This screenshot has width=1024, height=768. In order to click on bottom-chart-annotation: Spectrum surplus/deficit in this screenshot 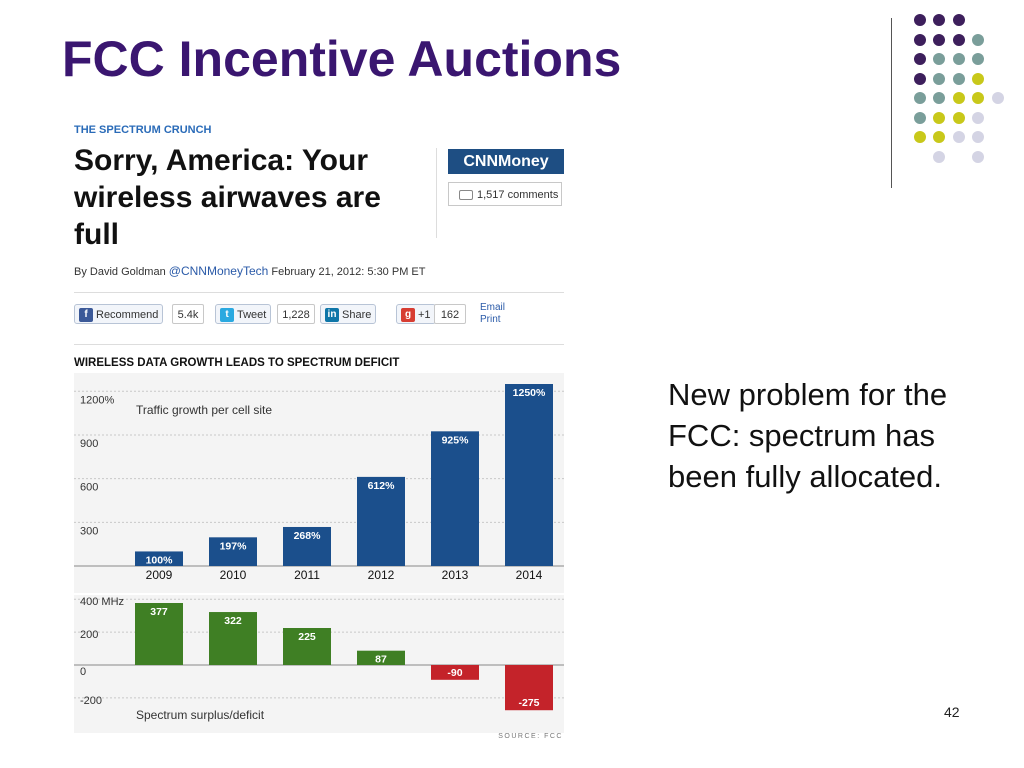, I will do `click(200, 715)`.